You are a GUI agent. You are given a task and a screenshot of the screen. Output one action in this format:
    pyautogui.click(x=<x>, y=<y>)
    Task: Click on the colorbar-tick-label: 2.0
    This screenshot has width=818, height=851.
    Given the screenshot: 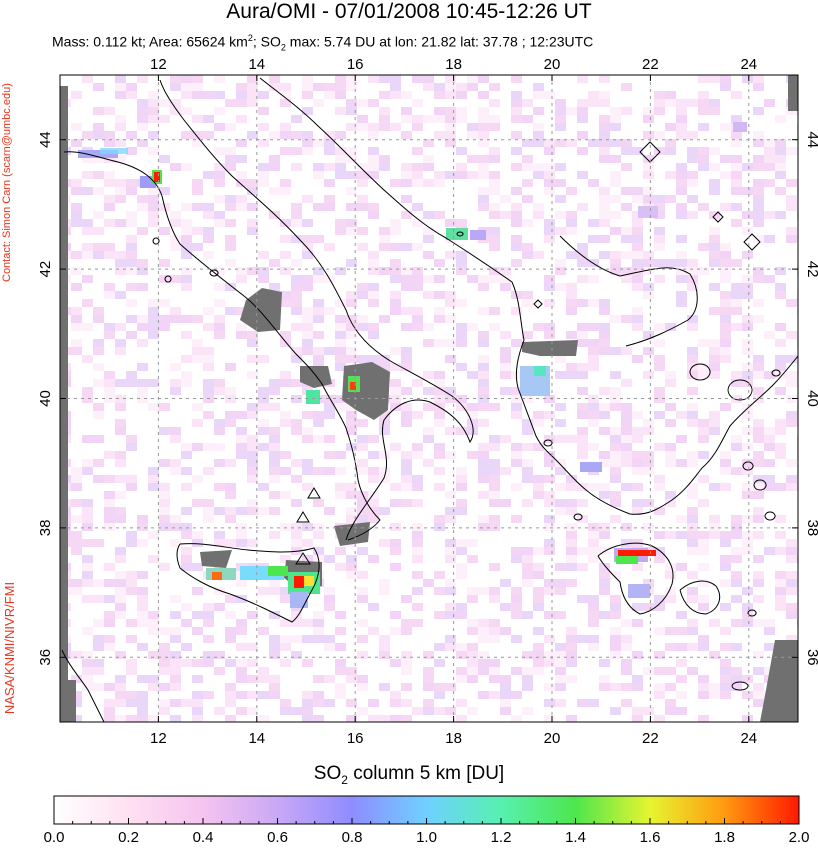 What is the action you would take?
    pyautogui.click(x=799, y=837)
    